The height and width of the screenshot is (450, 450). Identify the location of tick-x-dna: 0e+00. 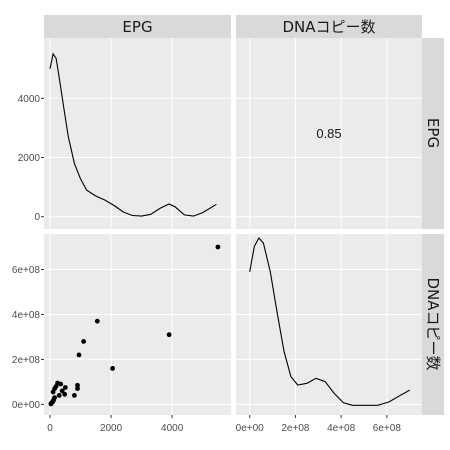
(250, 428).